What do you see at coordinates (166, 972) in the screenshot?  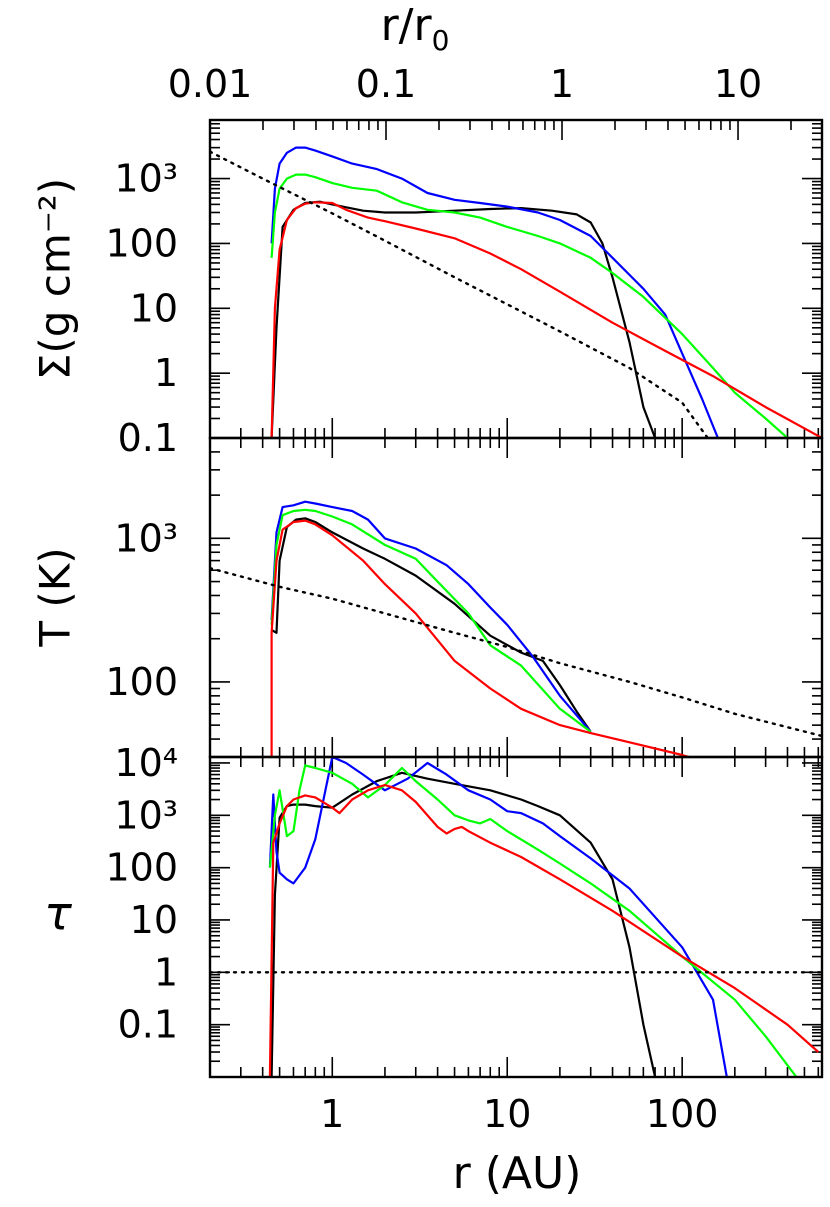 I see `y-tick-label-tau: 1` at bounding box center [166, 972].